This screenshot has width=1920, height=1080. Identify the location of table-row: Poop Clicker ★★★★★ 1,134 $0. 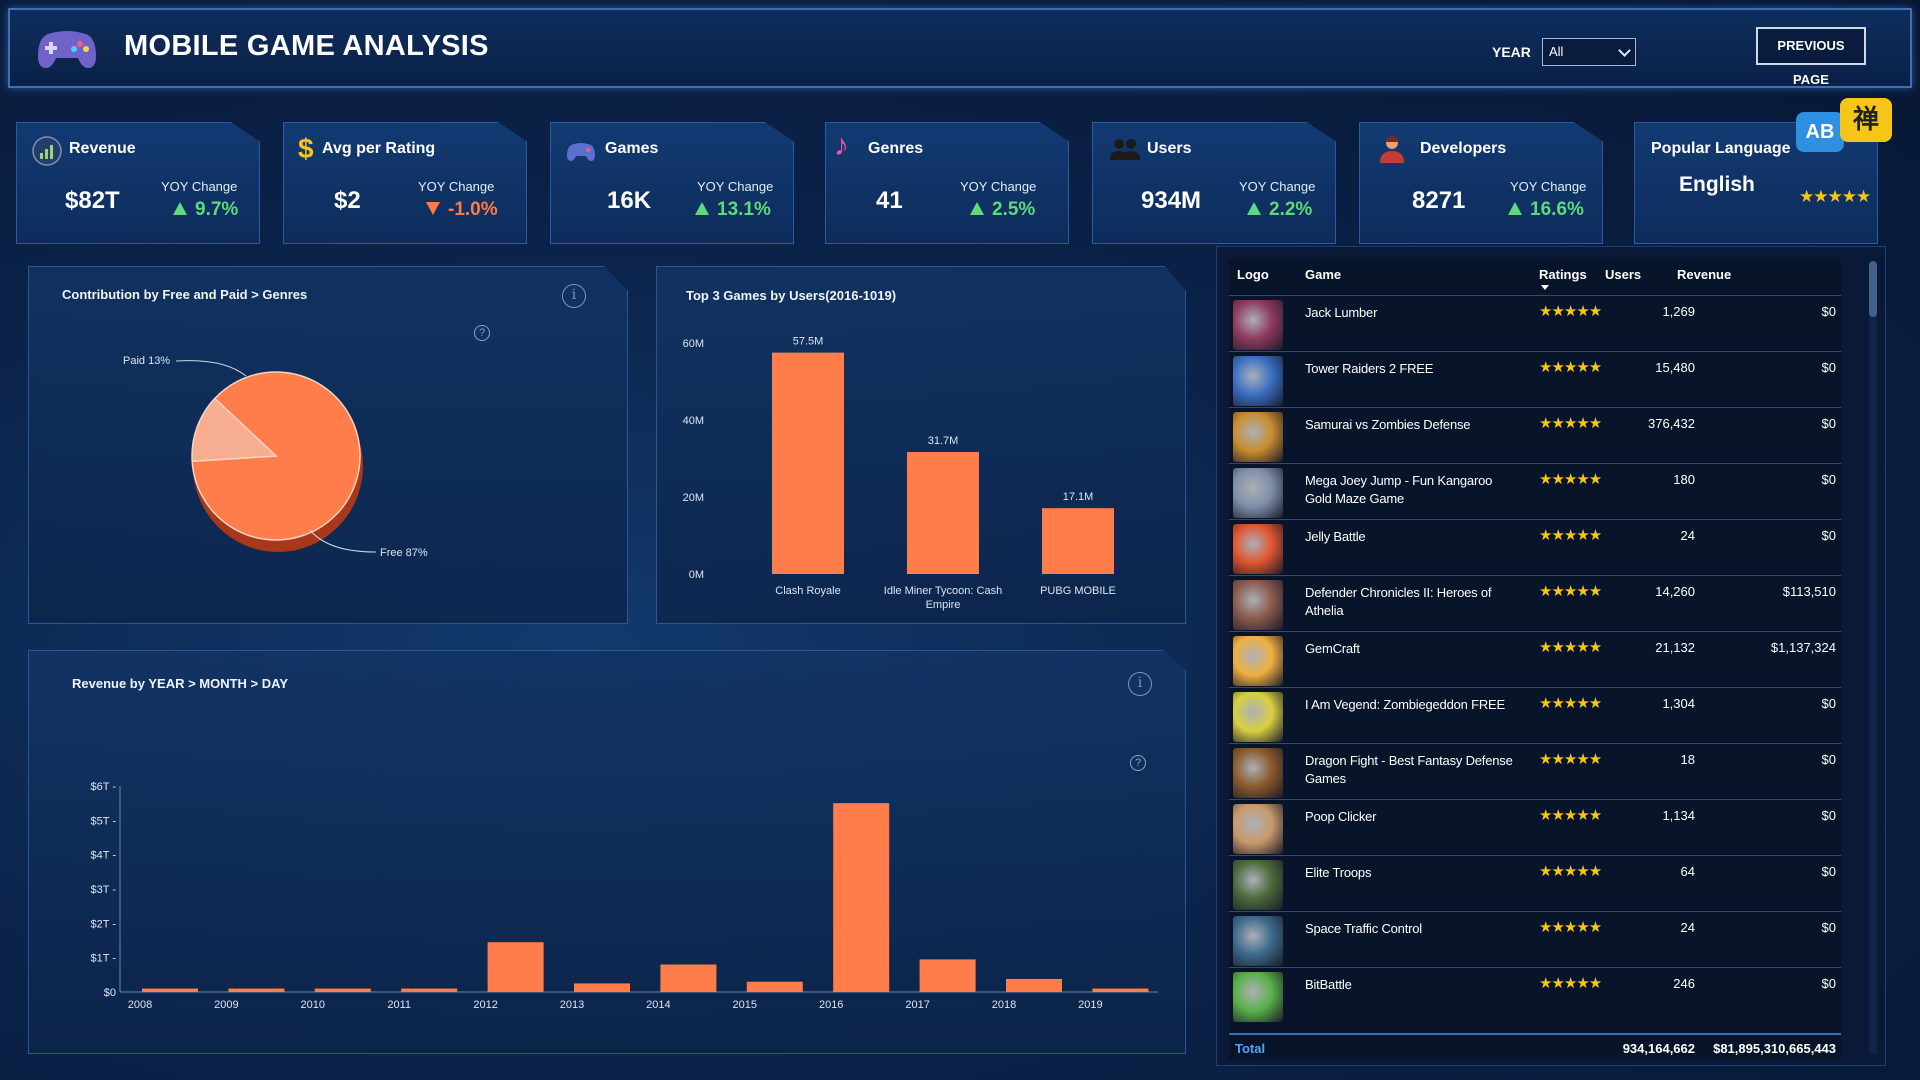
(1535, 827).